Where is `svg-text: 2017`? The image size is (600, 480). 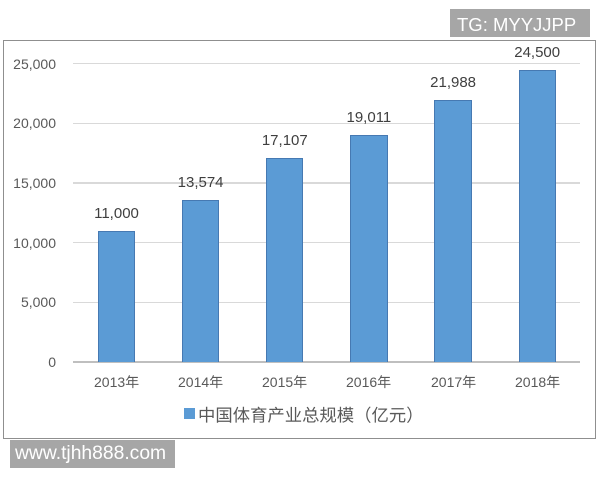
svg-text: 2017 is located at coordinates (446, 382).